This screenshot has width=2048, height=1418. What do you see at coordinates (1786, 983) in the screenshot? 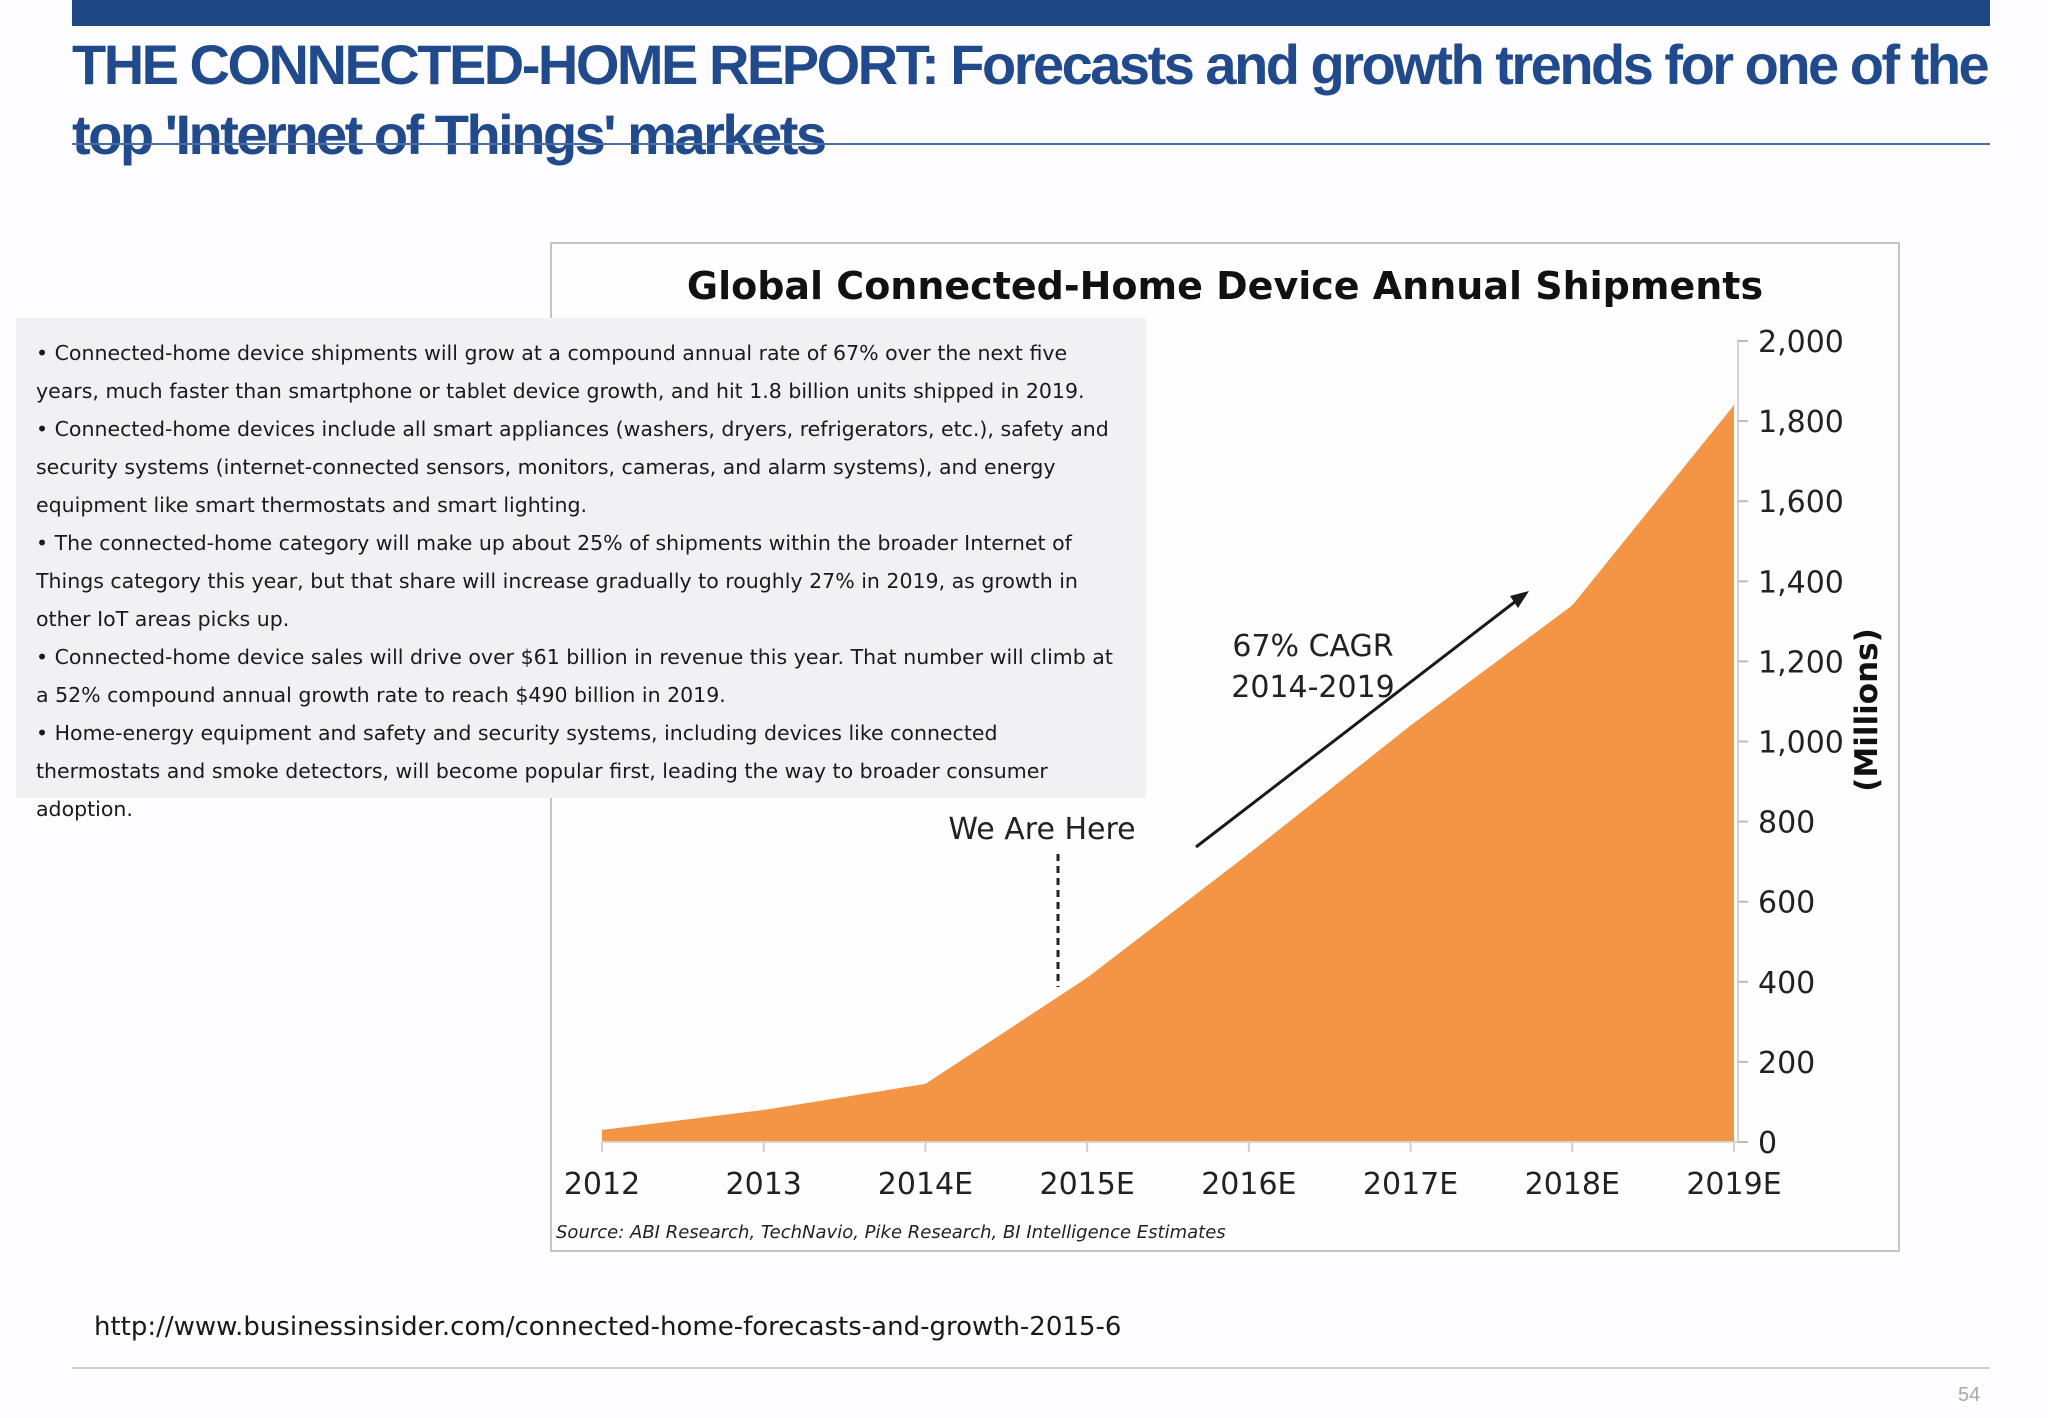
I see `y-tick-label: 400` at bounding box center [1786, 983].